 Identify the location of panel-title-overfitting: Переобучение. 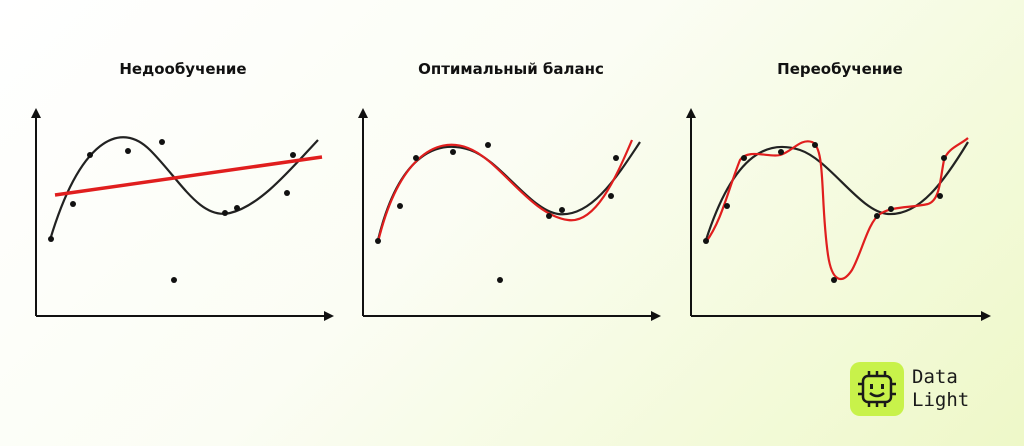
(840, 69).